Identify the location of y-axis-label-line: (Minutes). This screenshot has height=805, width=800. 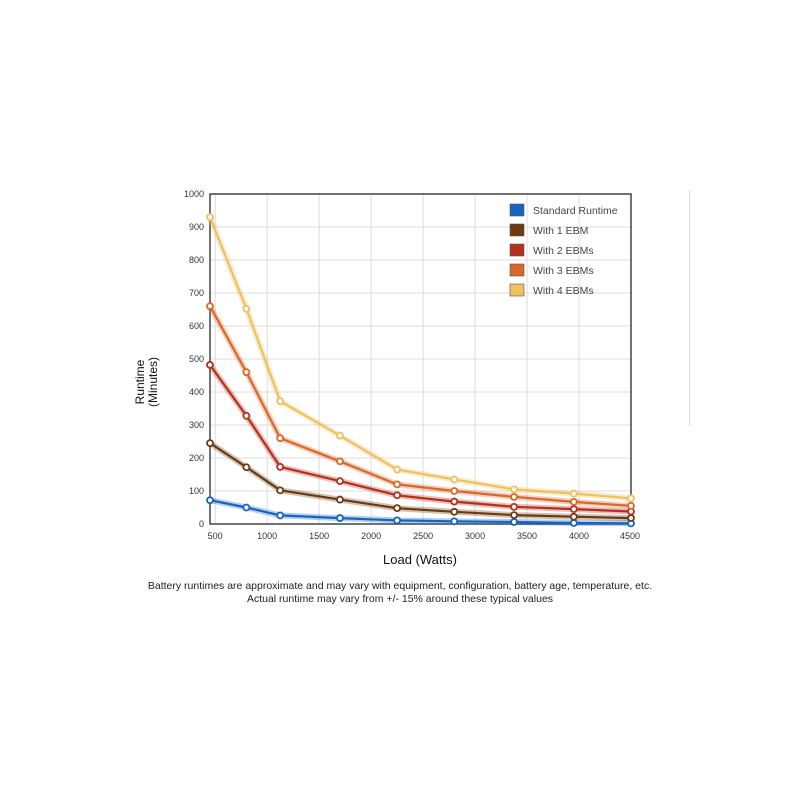
(153, 382).